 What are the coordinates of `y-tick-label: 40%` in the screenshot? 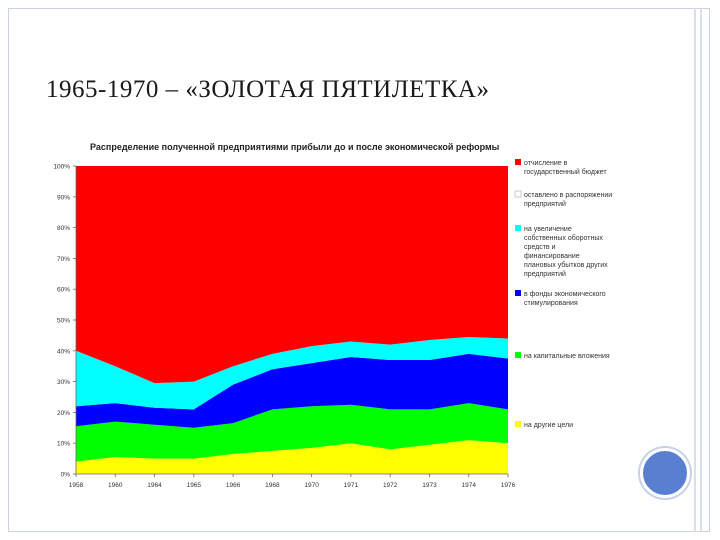 It's located at (63, 351).